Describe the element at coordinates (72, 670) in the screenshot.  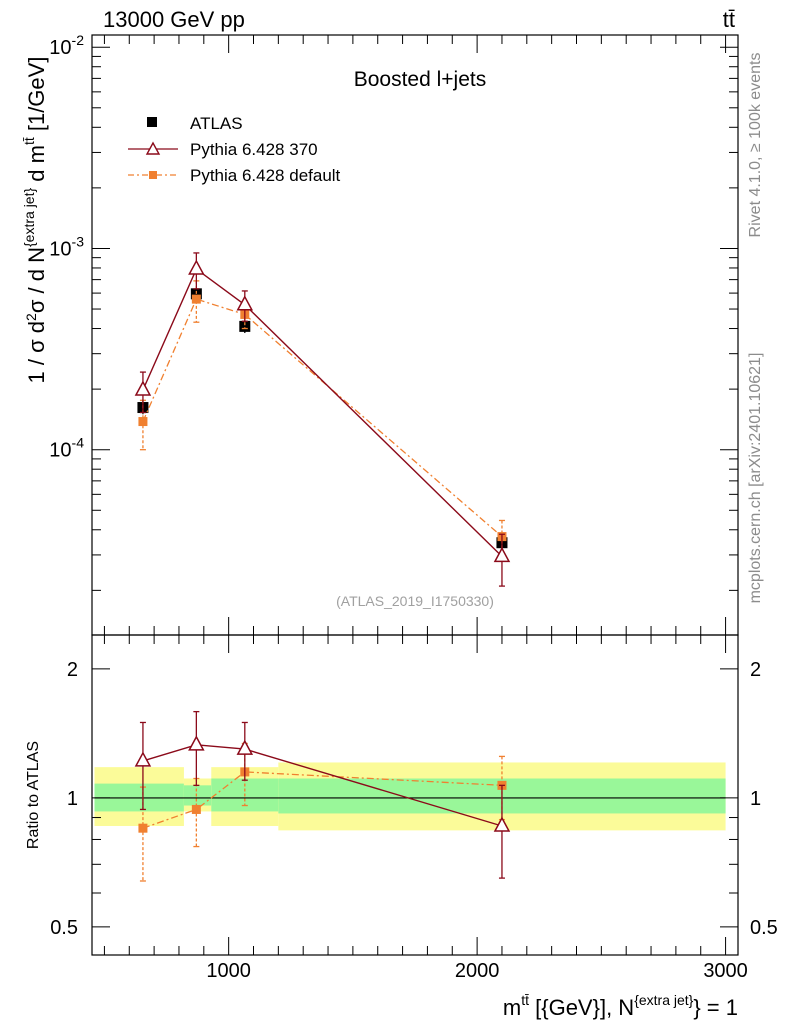
I see `ratio-y-tick-label-left: 2` at that location.